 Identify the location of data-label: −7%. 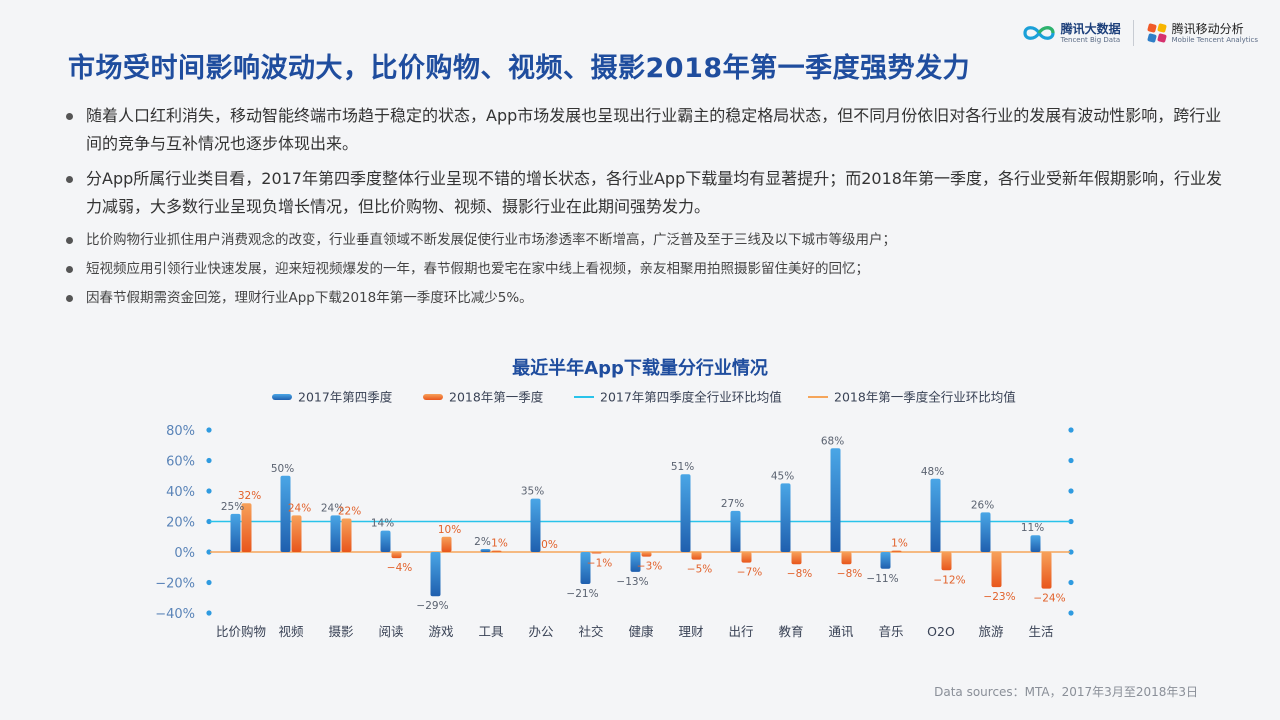
(749, 573).